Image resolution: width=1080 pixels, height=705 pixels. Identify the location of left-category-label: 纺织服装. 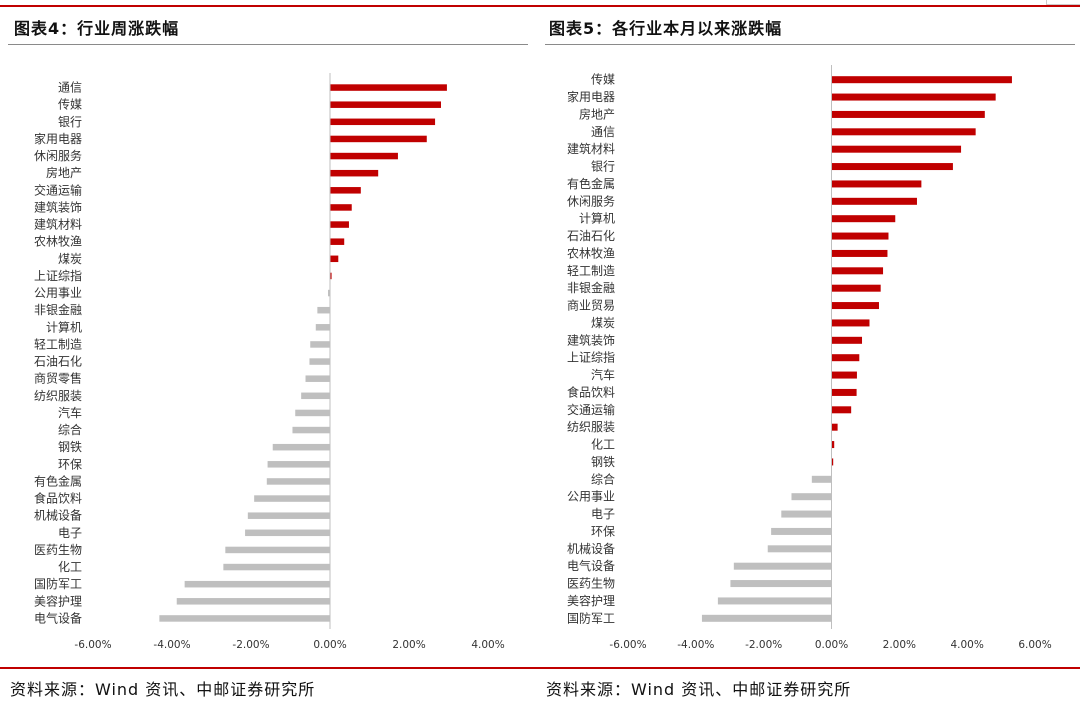
(58, 396).